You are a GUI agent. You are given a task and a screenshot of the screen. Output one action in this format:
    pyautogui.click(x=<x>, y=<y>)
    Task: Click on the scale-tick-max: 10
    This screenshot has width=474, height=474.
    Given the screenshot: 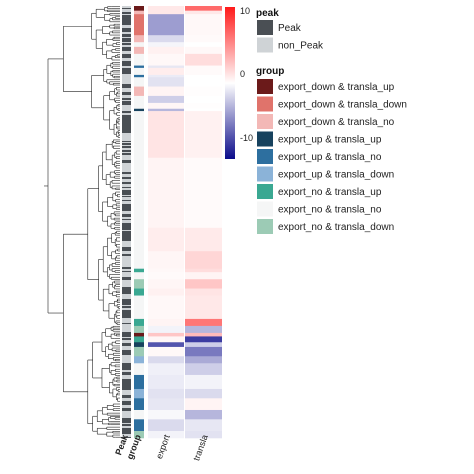 What is the action you would take?
    pyautogui.click(x=245, y=11)
    